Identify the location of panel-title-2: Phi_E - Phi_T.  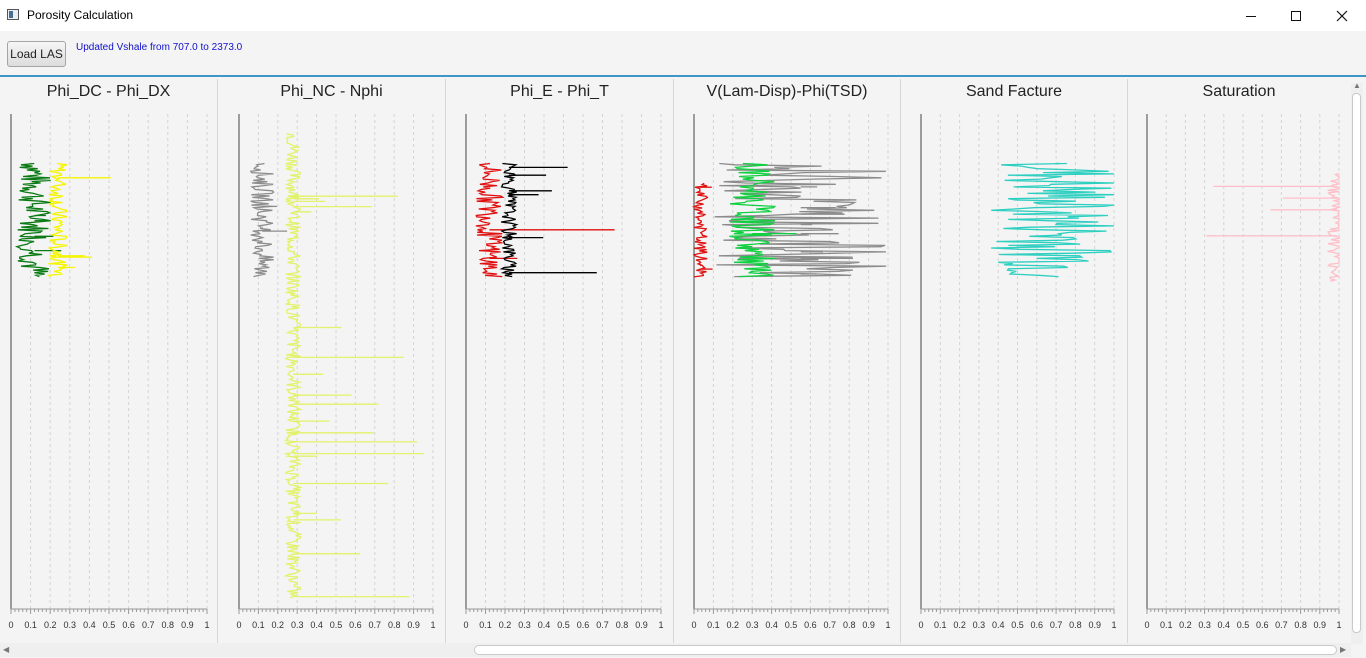
(559, 91).